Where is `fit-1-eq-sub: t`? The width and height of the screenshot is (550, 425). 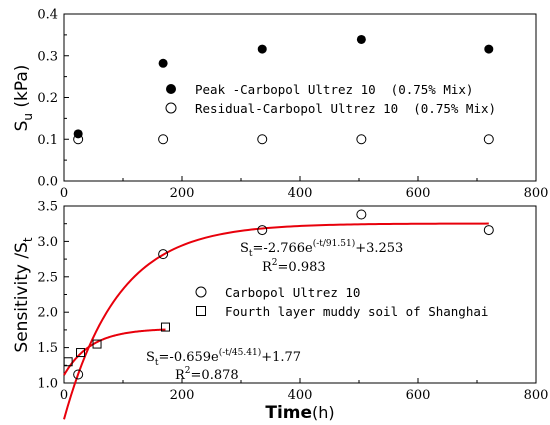 fit-1-eq-sub: t is located at coordinates (251, 254).